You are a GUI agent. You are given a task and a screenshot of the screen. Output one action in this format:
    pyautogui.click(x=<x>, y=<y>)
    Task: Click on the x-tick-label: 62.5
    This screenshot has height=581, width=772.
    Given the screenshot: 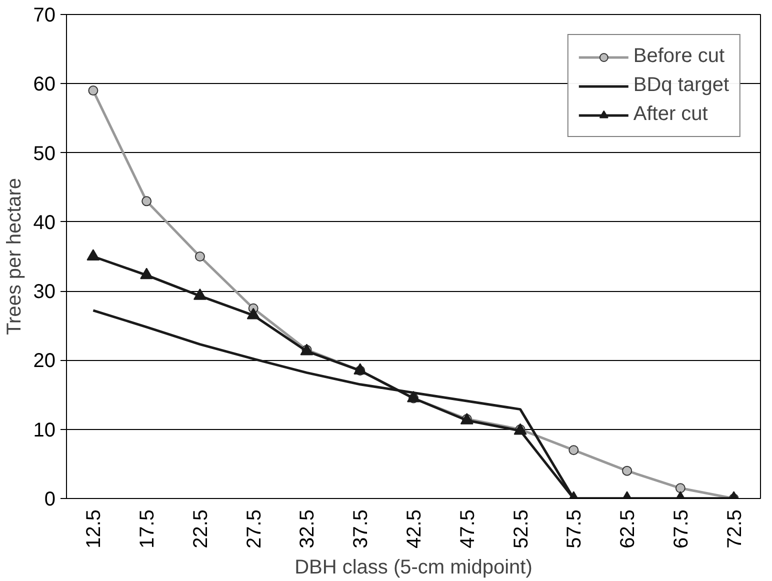 What is the action you would take?
    pyautogui.click(x=628, y=528)
    